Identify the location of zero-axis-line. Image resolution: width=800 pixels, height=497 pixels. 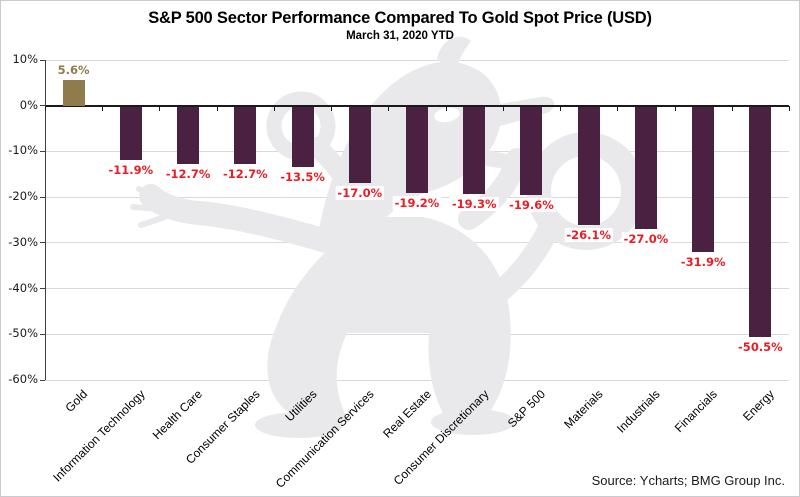
(417, 105).